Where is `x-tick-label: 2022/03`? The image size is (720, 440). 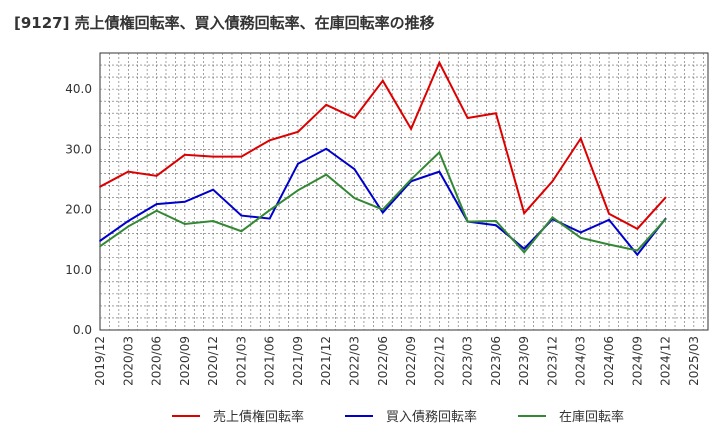
x-tick-label: 2022/03 is located at coordinates (355, 361).